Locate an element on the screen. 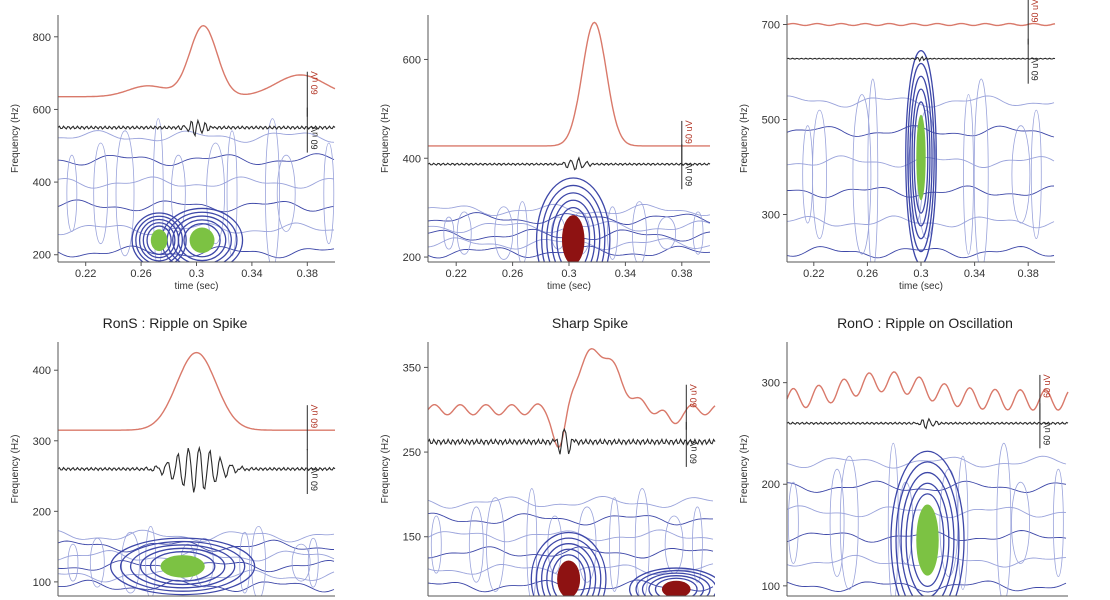  y-tick-label: 800 is located at coordinates (42, 38).